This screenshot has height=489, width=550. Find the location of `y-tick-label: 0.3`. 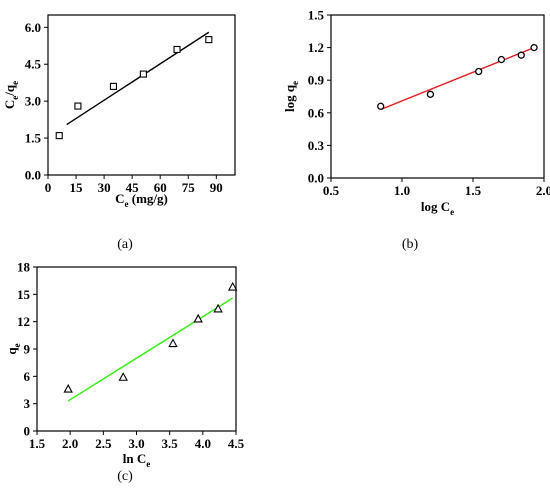

y-tick-label: 0.3 is located at coordinates (316, 145).